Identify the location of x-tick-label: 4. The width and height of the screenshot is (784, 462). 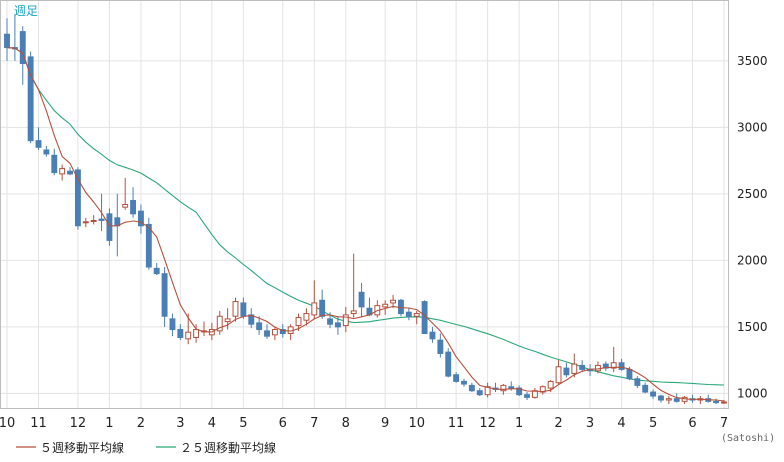
(621, 423).